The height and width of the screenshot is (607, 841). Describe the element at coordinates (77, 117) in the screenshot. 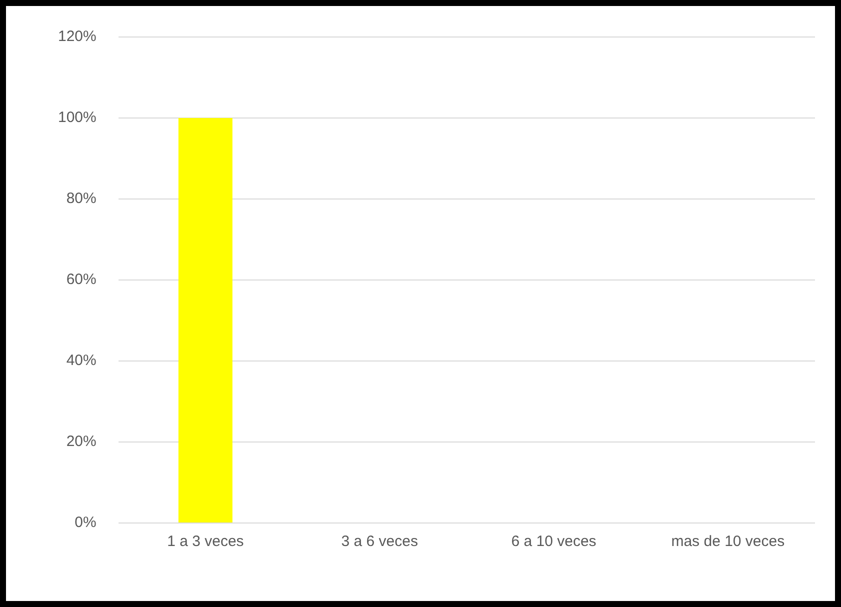

I see `y-tick-label: 100%` at that location.